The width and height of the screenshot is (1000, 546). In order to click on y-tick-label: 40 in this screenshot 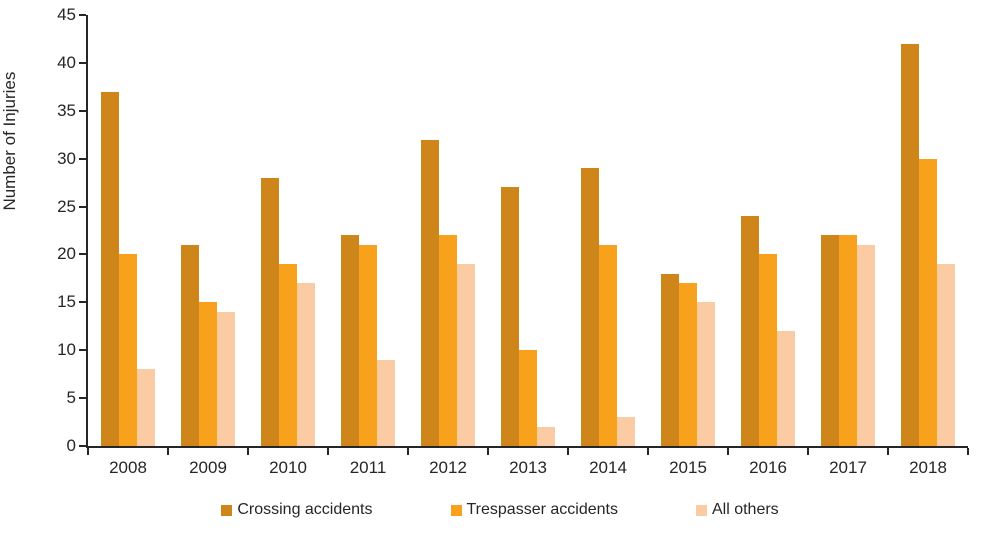, I will do `click(66, 62)`.